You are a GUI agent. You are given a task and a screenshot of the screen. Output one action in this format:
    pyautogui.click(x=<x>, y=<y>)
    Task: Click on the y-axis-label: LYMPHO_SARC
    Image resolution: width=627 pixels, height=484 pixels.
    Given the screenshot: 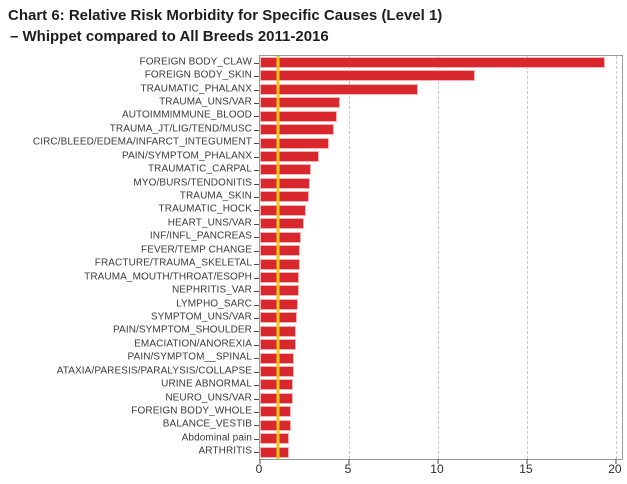 What is the action you would take?
    pyautogui.click(x=214, y=304)
    